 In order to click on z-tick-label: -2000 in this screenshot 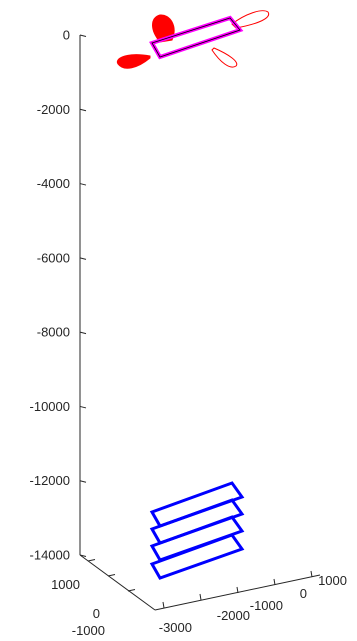, I will do `click(53, 109)`.